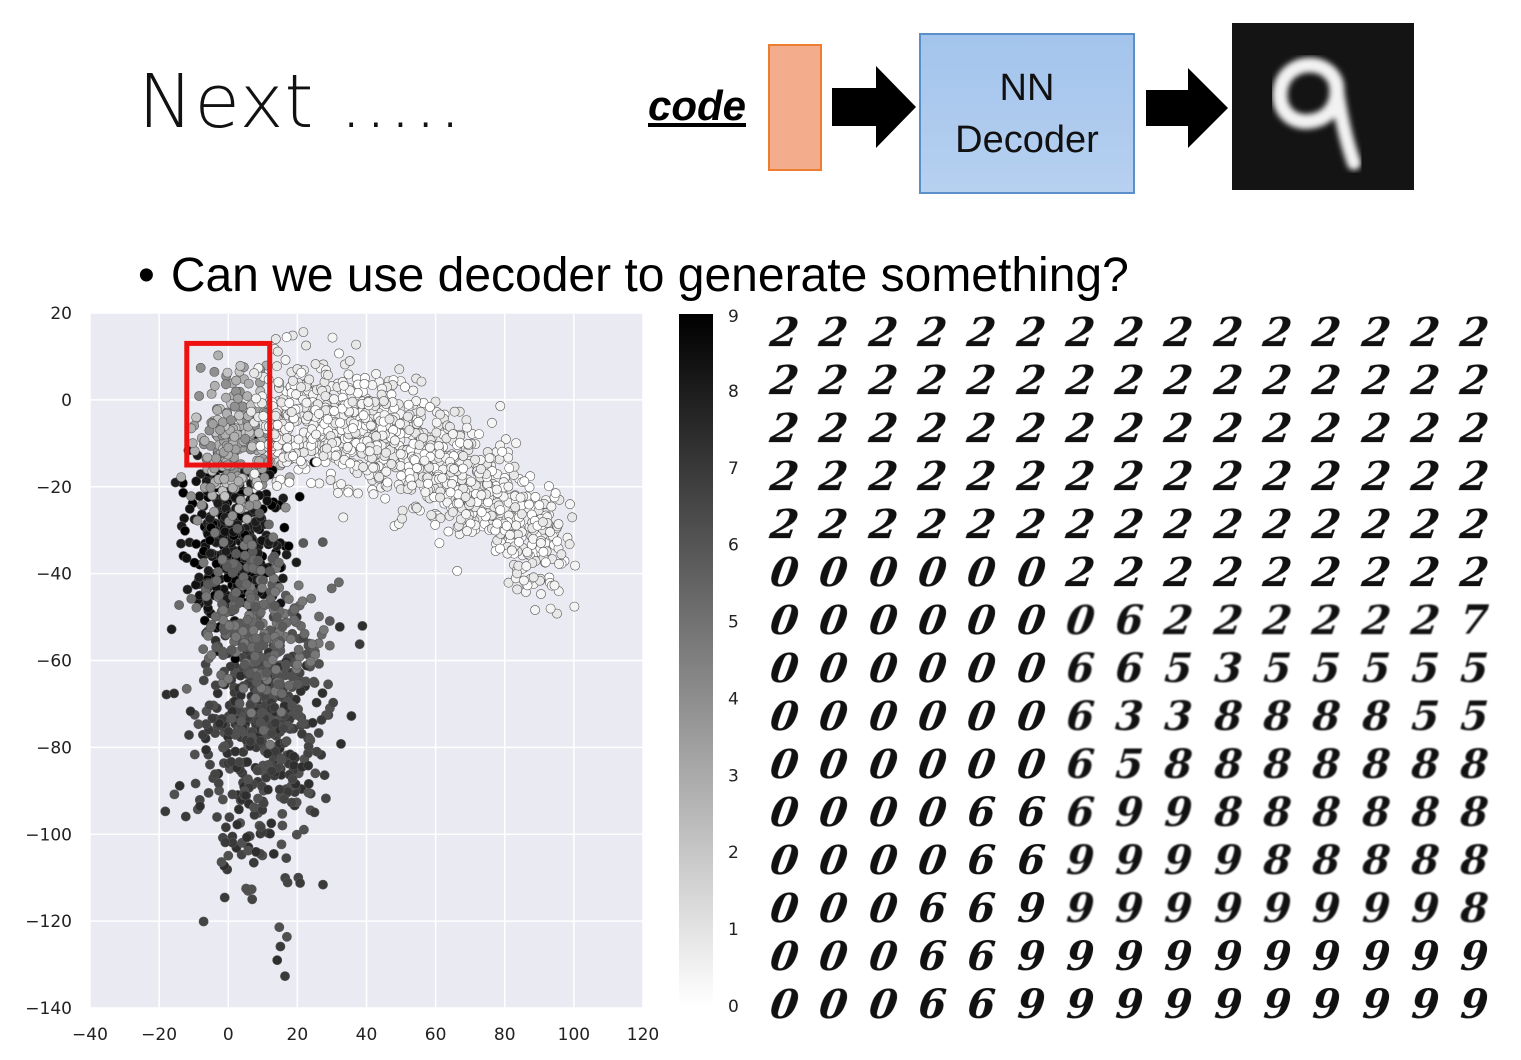 The height and width of the screenshot is (1060, 1521). Describe the element at coordinates (733, 623) in the screenshot. I see `colorbar-tick-label: 5` at that location.